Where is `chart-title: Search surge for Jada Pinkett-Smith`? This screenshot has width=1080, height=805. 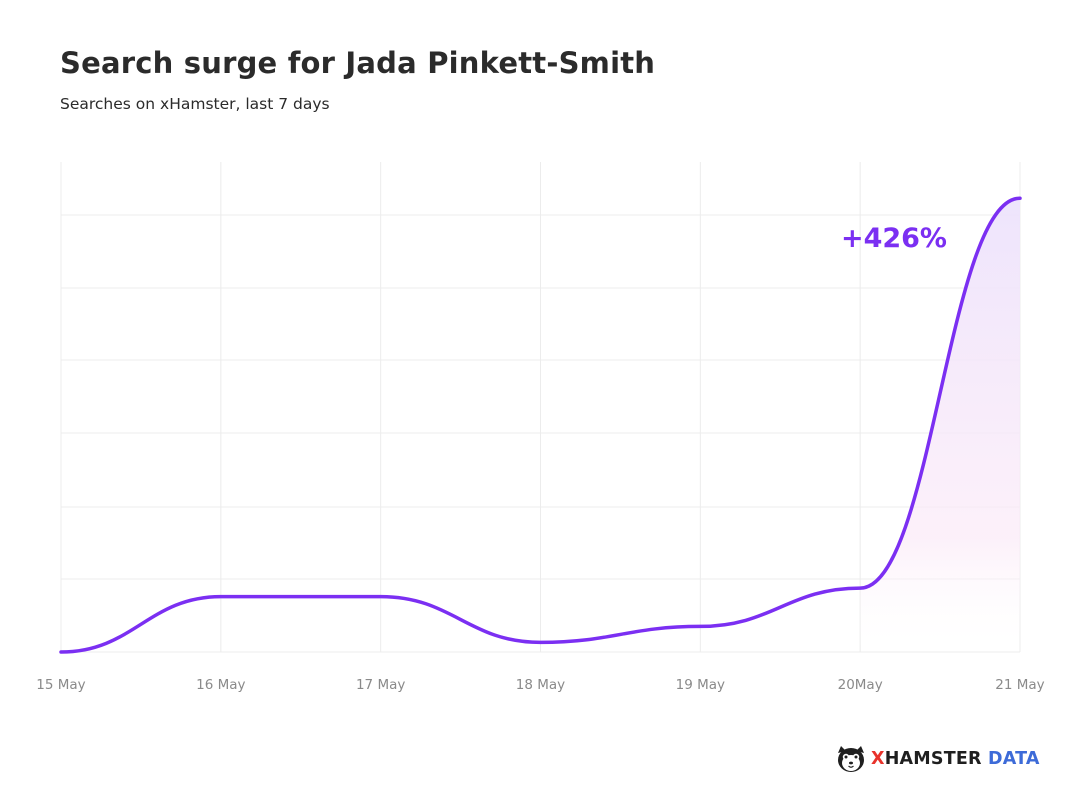
chart-title: Search surge for Jada Pinkett-Smith is located at coordinates (358, 63).